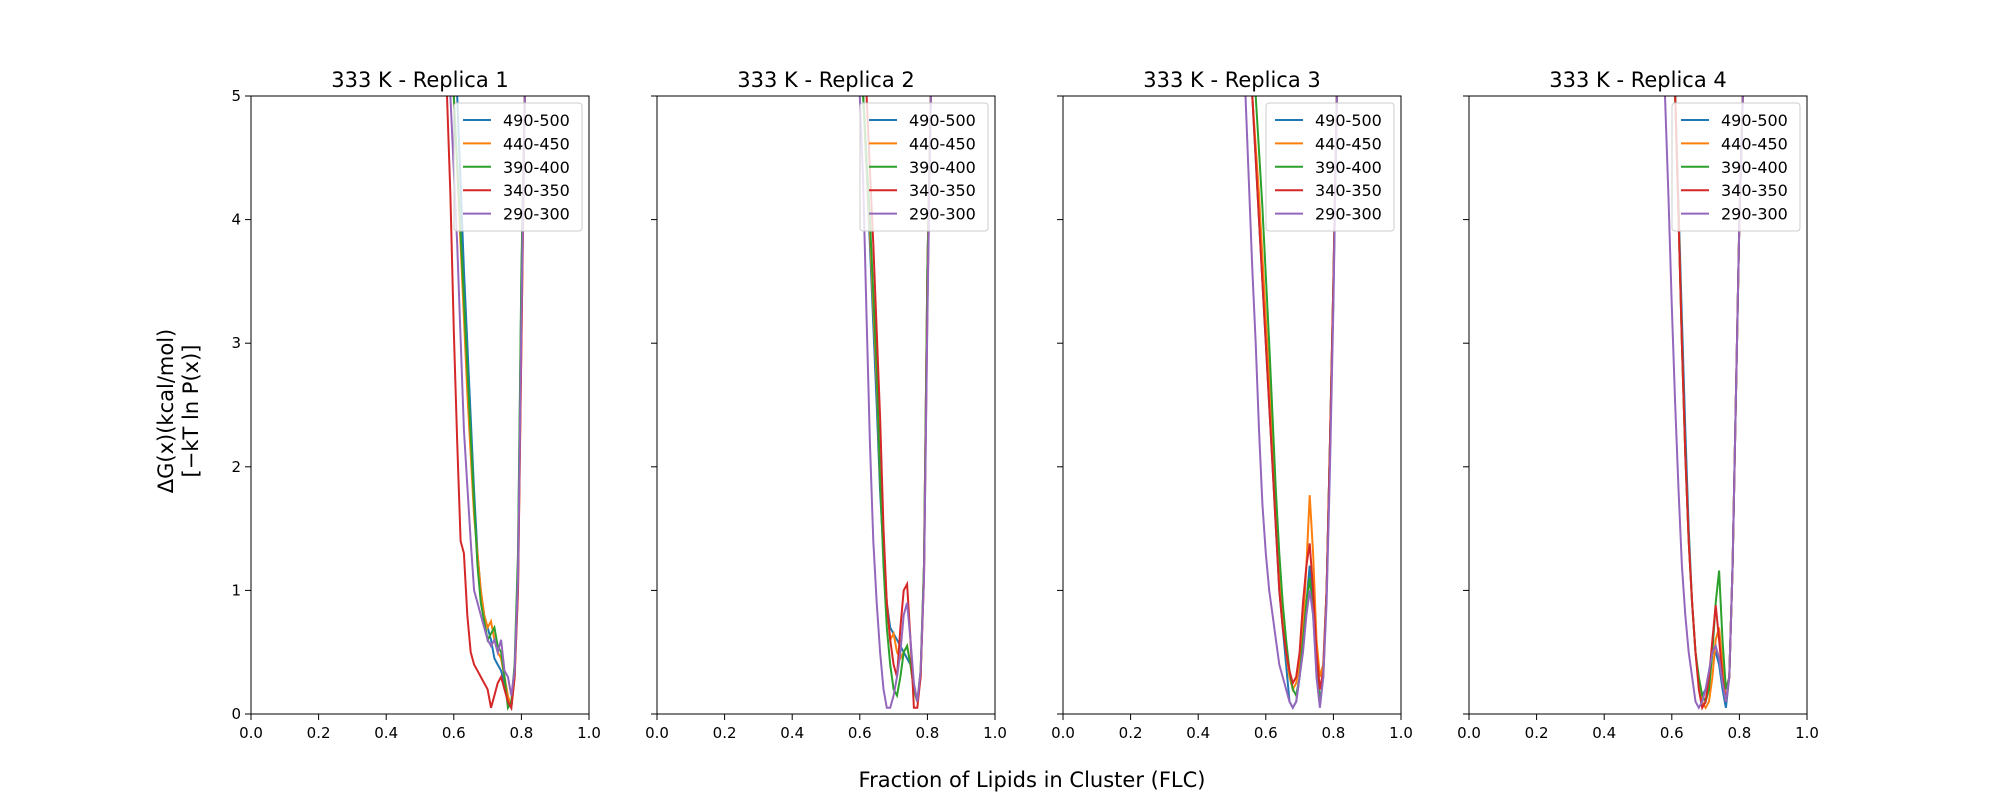 The height and width of the screenshot is (800, 2000). I want to click on y-tick-label: 1, so click(236, 590).